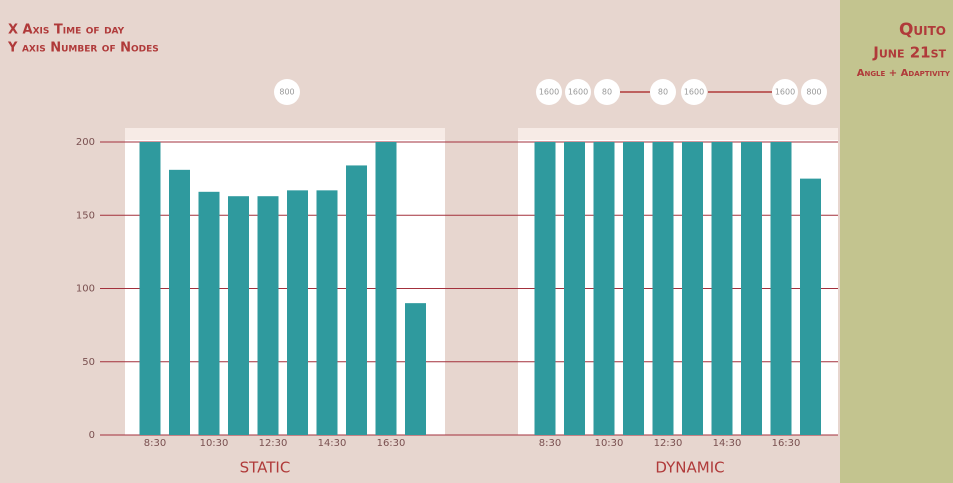 This screenshot has width=953, height=483. I want to click on city: Quito, so click(922, 30).